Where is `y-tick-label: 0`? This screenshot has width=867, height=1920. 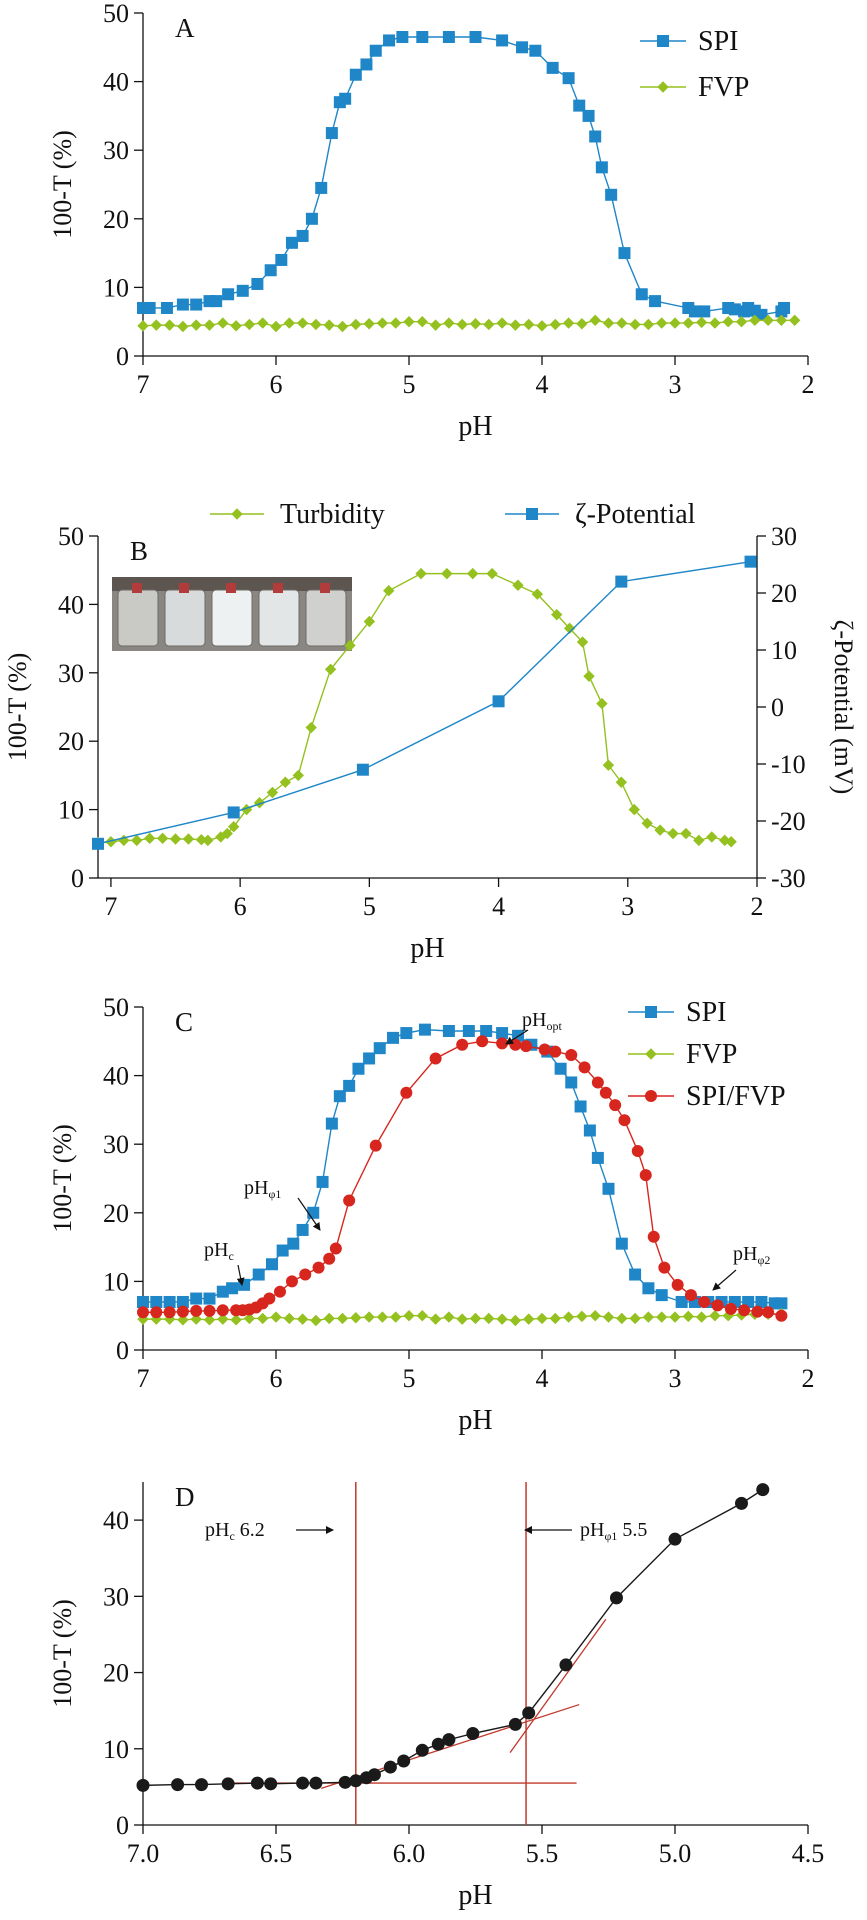 y-tick-label: 0 is located at coordinates (122, 1825).